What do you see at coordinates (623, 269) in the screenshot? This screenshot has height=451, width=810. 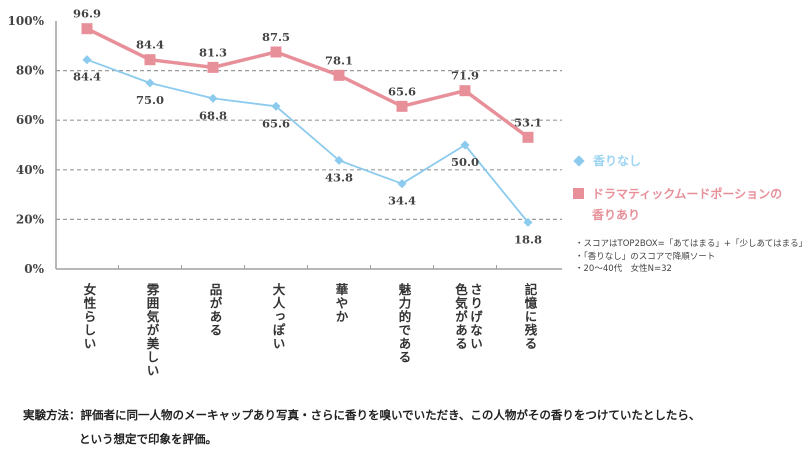 I see `note-line: ・20～40代 女性N=32` at bounding box center [623, 269].